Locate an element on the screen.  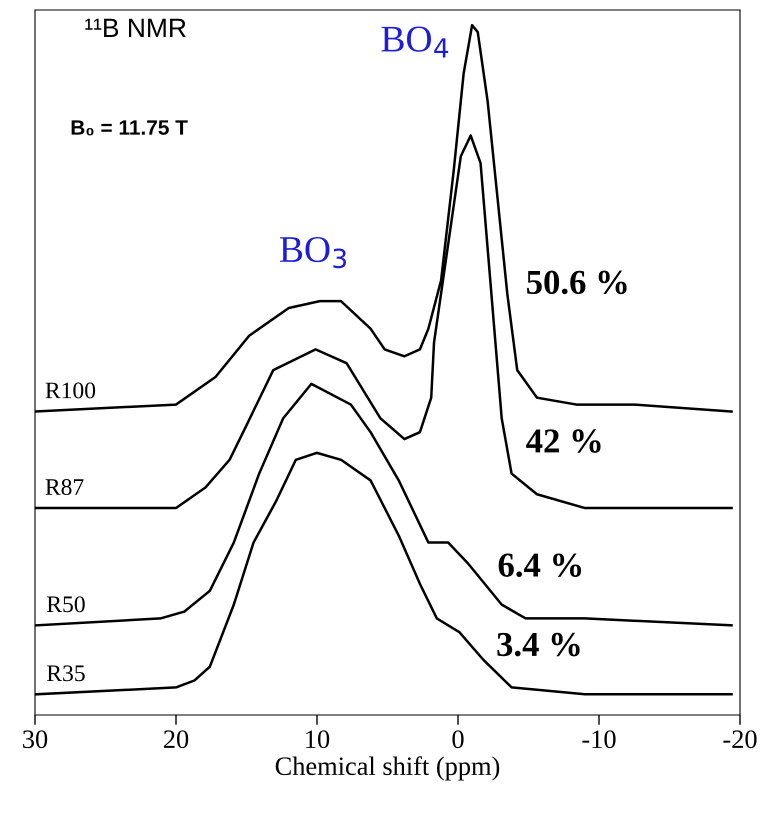
series-label: R50 is located at coordinates (65, 604).